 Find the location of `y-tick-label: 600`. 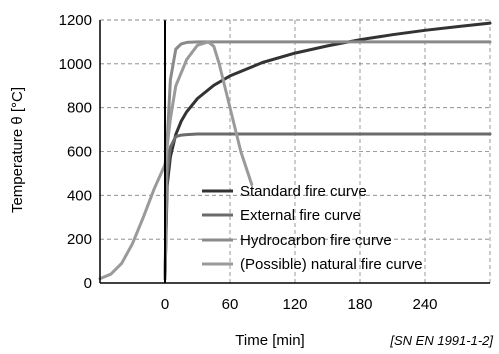

y-tick-label: 600 is located at coordinates (79, 152).